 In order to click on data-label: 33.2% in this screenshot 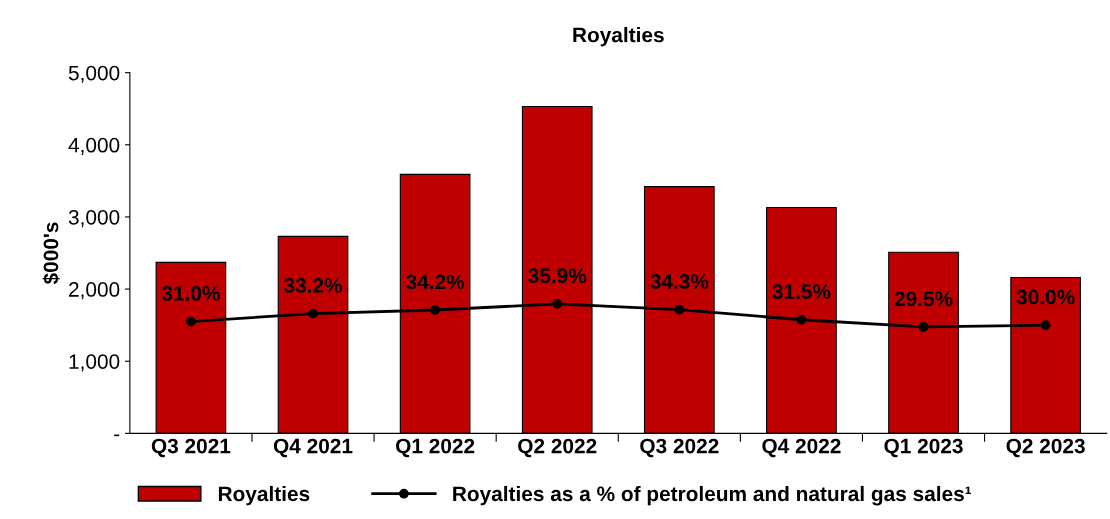, I will do `click(313, 285)`.